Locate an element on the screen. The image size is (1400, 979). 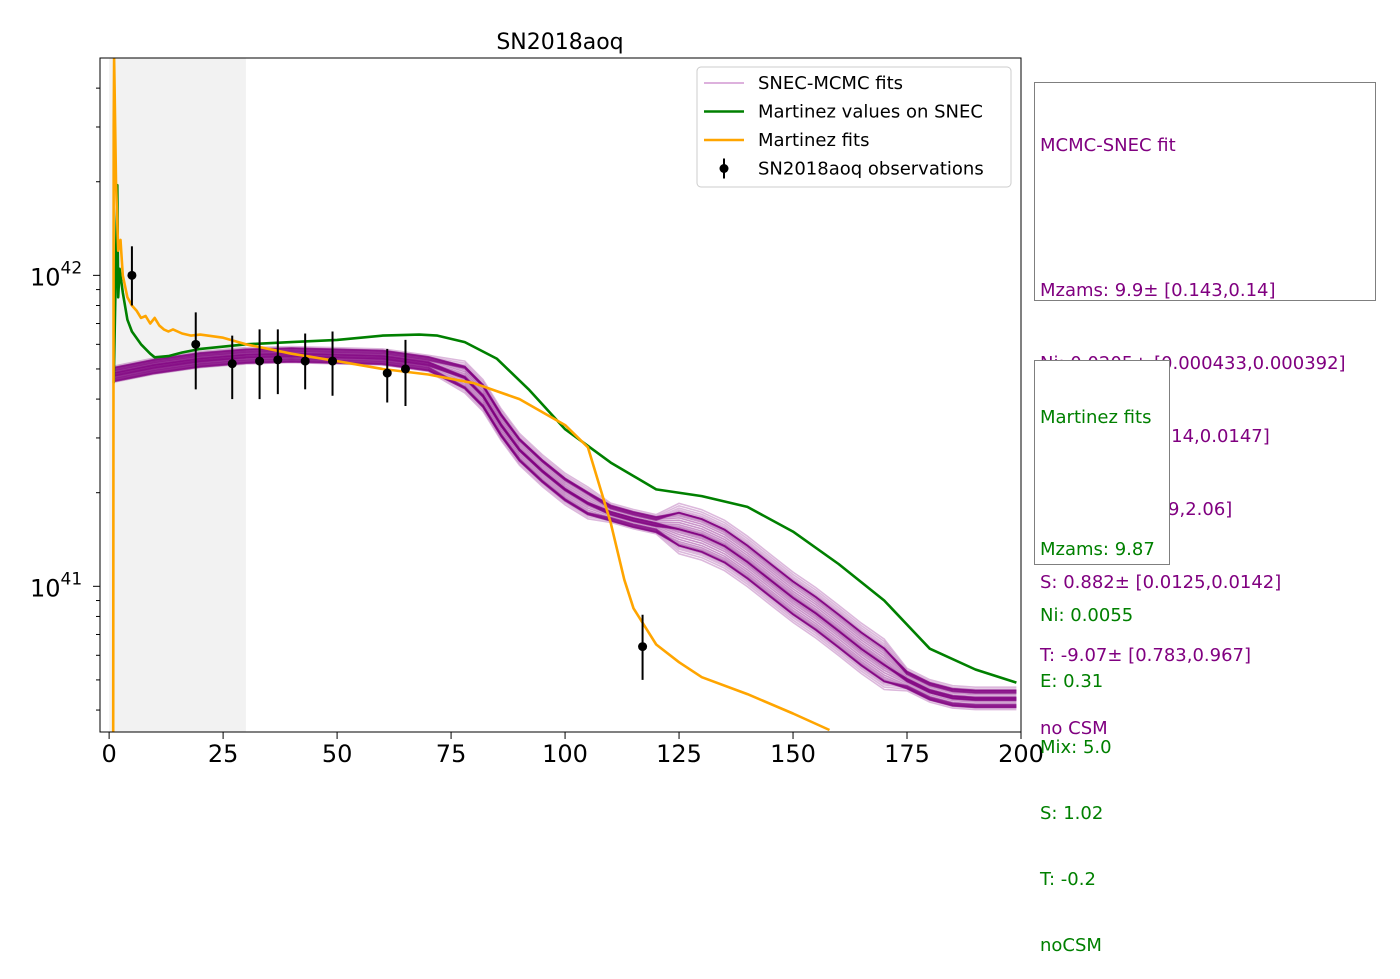
x-tick-label: 175 is located at coordinates (907, 754).